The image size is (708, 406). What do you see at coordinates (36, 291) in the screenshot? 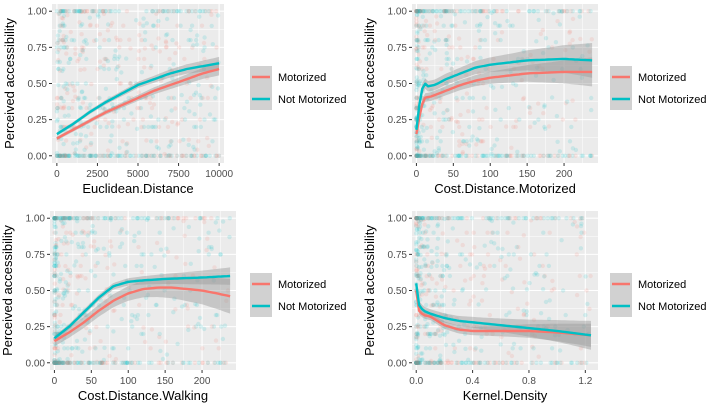
I see `y-tick-label: 0.50` at bounding box center [36, 291].